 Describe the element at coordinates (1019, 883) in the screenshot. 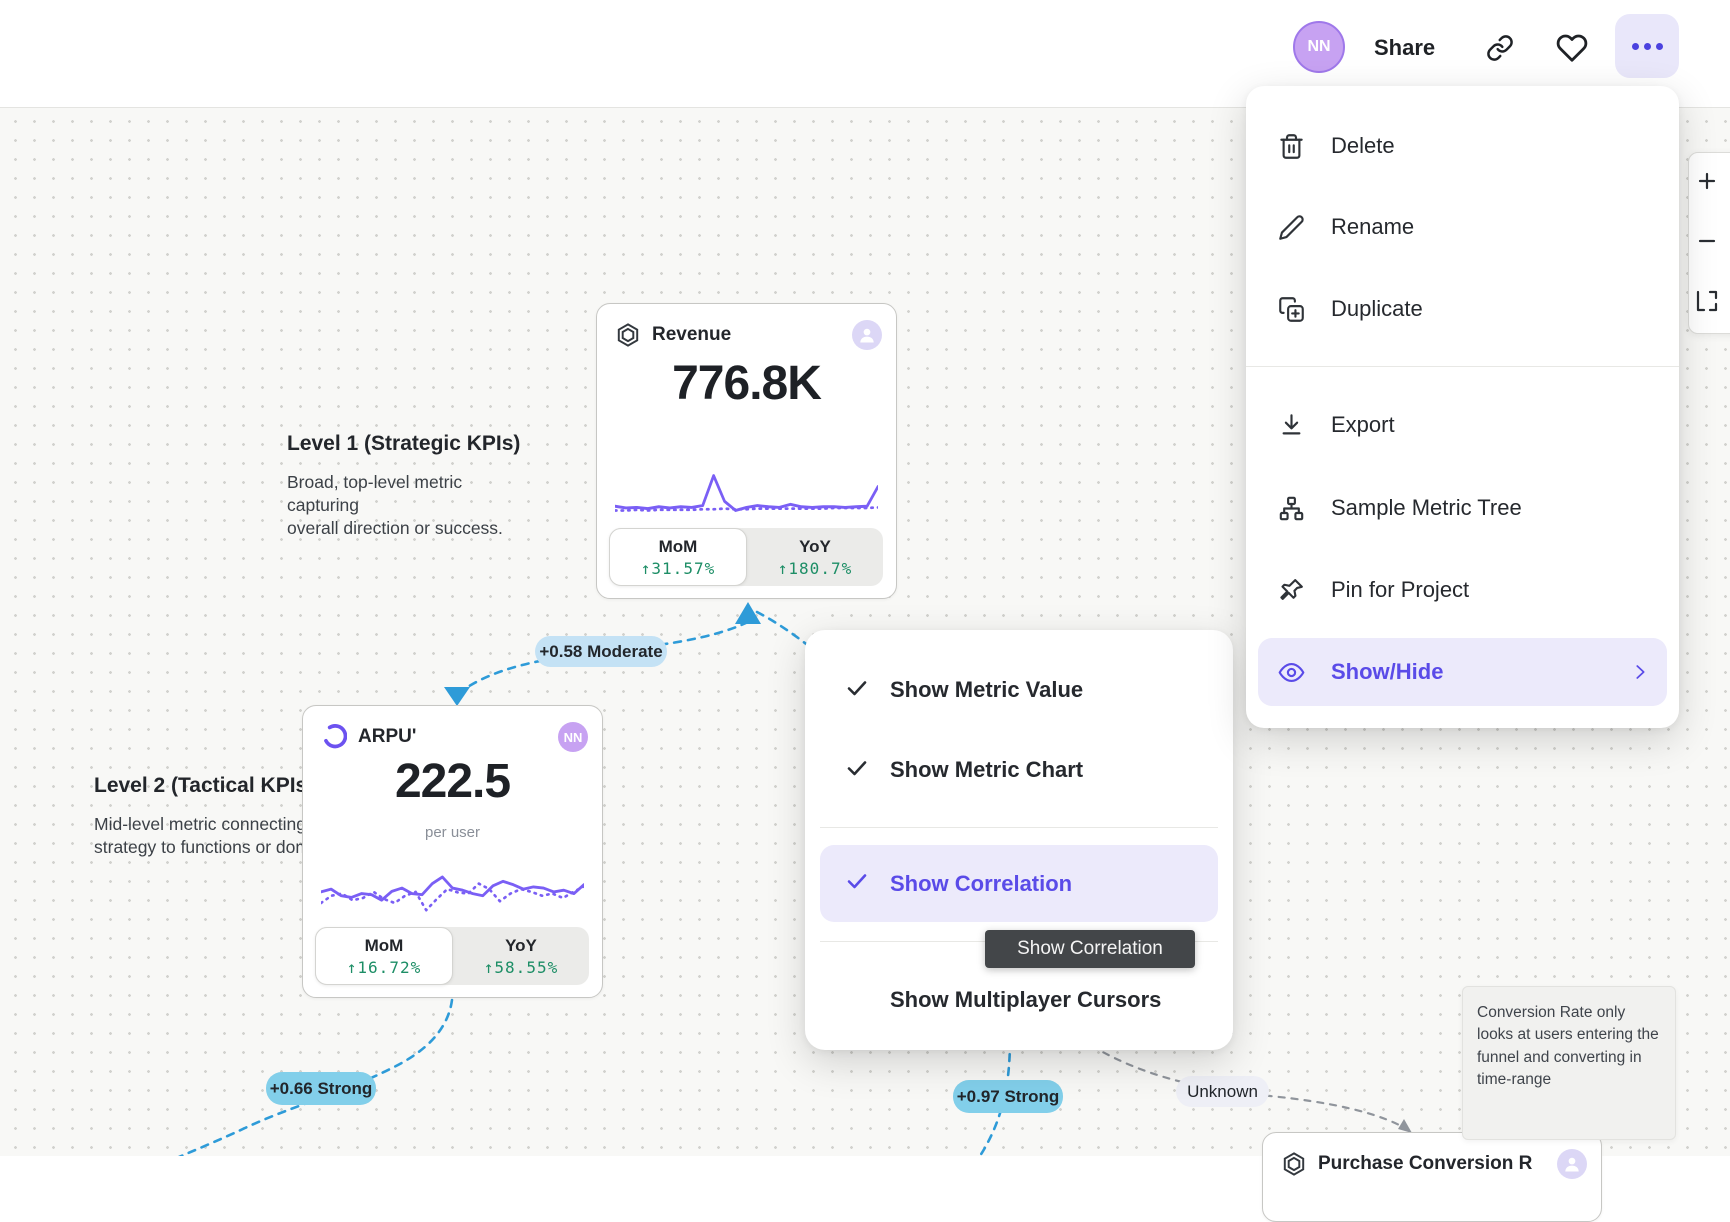

I see `menu-item-show-correlation: Show Correlation` at that location.